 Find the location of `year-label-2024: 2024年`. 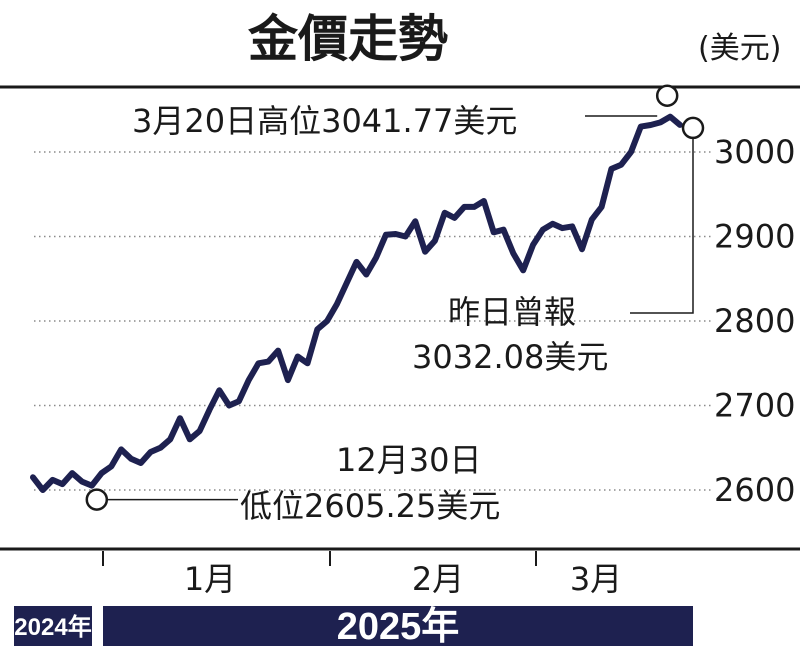

year-label-2024: 2024年 is located at coordinates (52, 627).